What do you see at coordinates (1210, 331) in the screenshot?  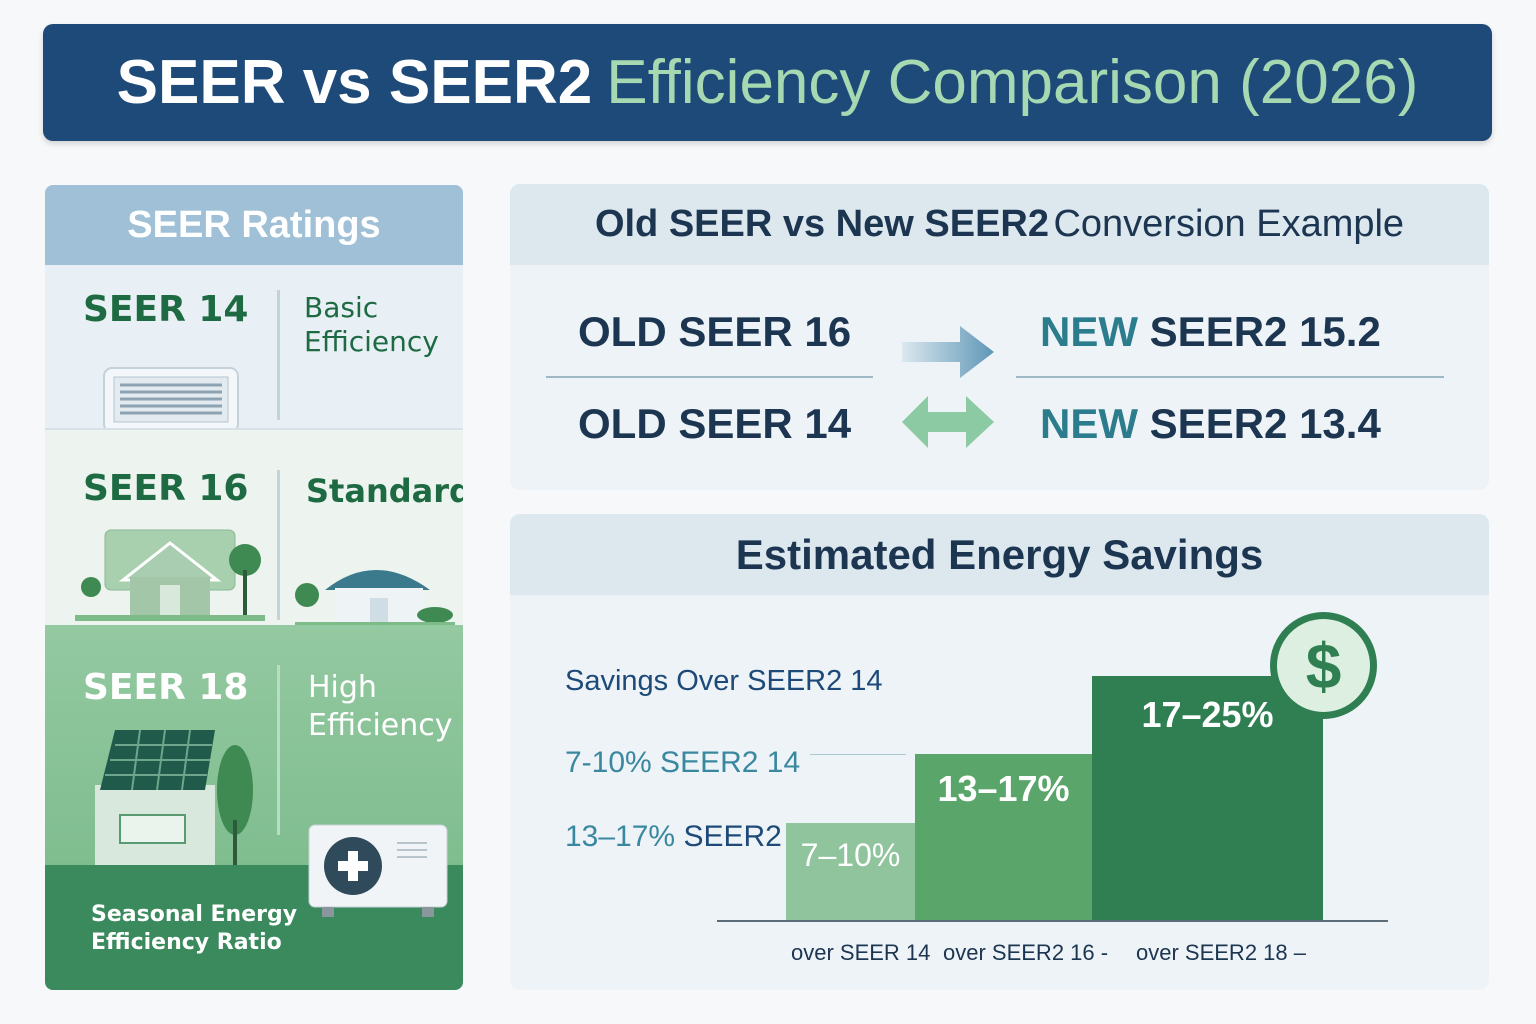 I see `new-seer2-15-2: NEW SEER2 15.2` at bounding box center [1210, 331].